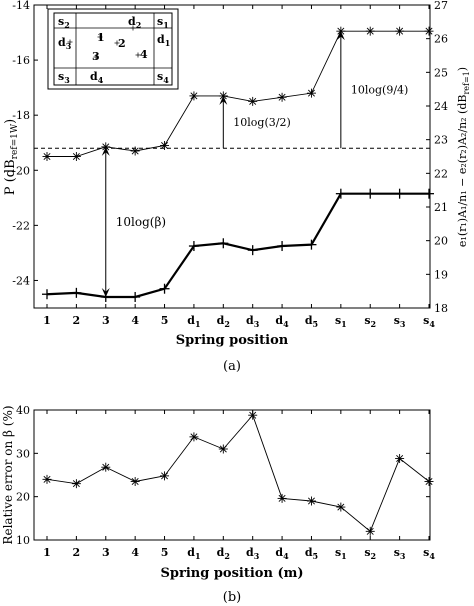 The height and width of the screenshot is (606, 474). I want to click on chart-a-x-label: Spring position, so click(232, 340).